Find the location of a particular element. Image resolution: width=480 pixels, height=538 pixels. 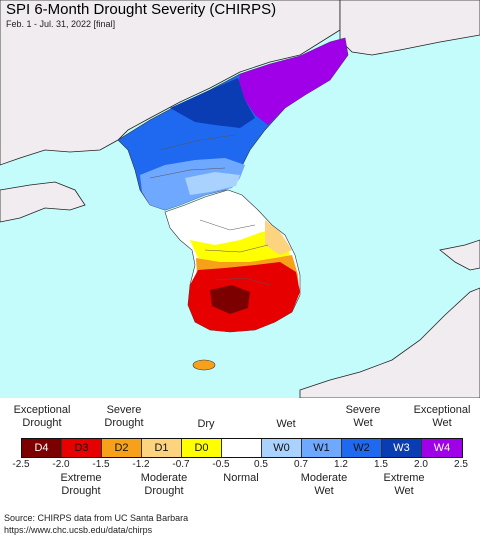

legend-box-w2: W2 is located at coordinates (362, 448).